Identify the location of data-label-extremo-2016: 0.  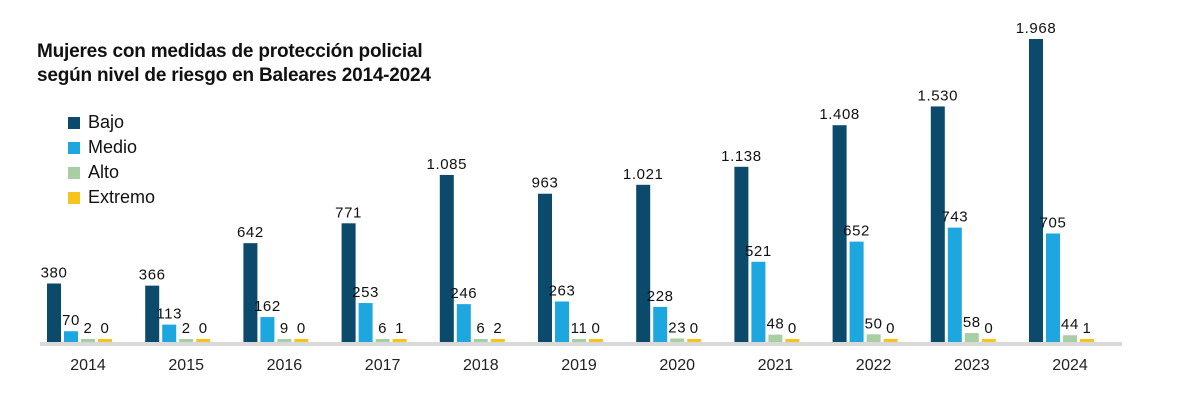
(301, 328).